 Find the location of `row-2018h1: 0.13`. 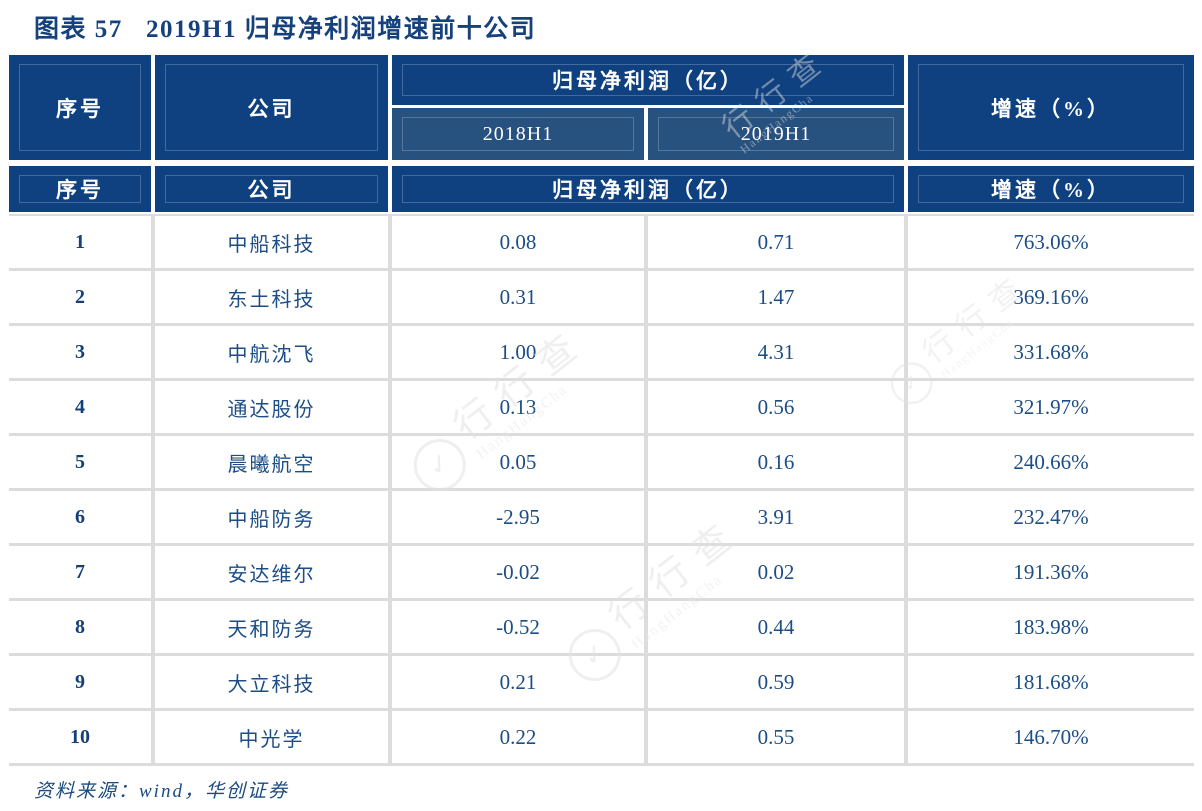

row-2018h1: 0.13 is located at coordinates (518, 407).